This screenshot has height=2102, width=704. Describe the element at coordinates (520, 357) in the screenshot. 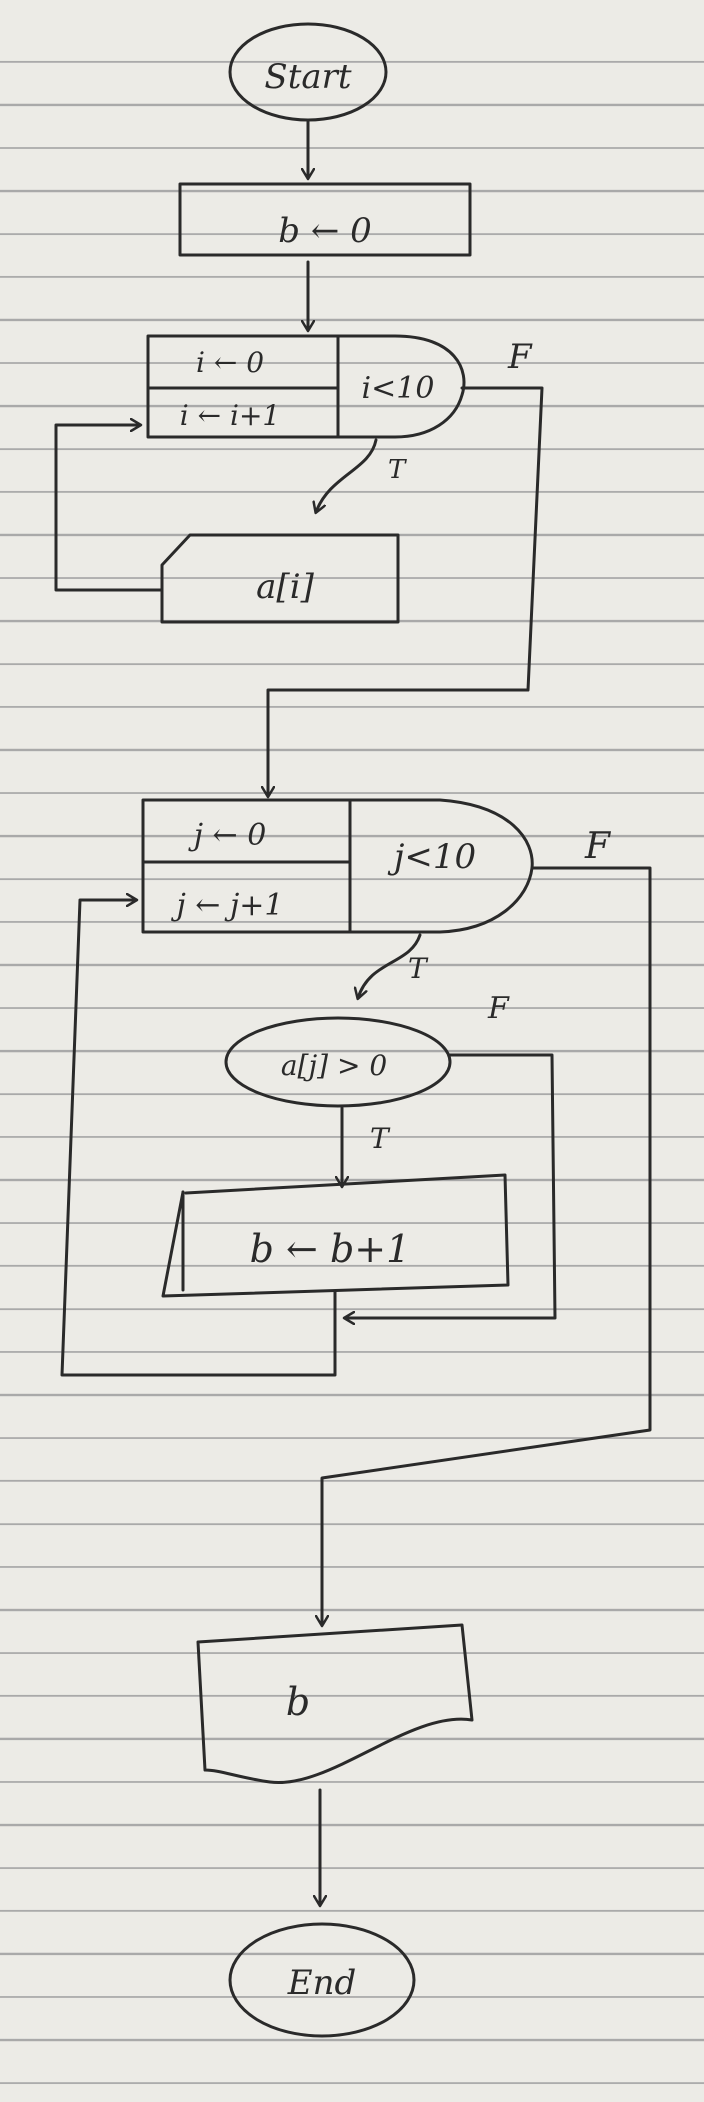

I see `loop-i-false-label: F` at that location.